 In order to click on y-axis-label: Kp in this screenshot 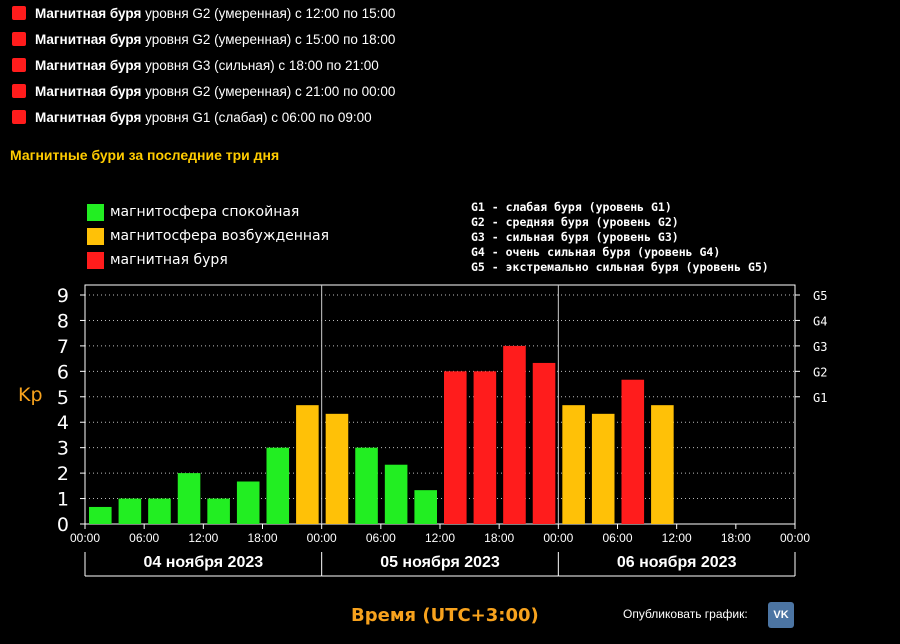, I will do `click(30, 395)`.